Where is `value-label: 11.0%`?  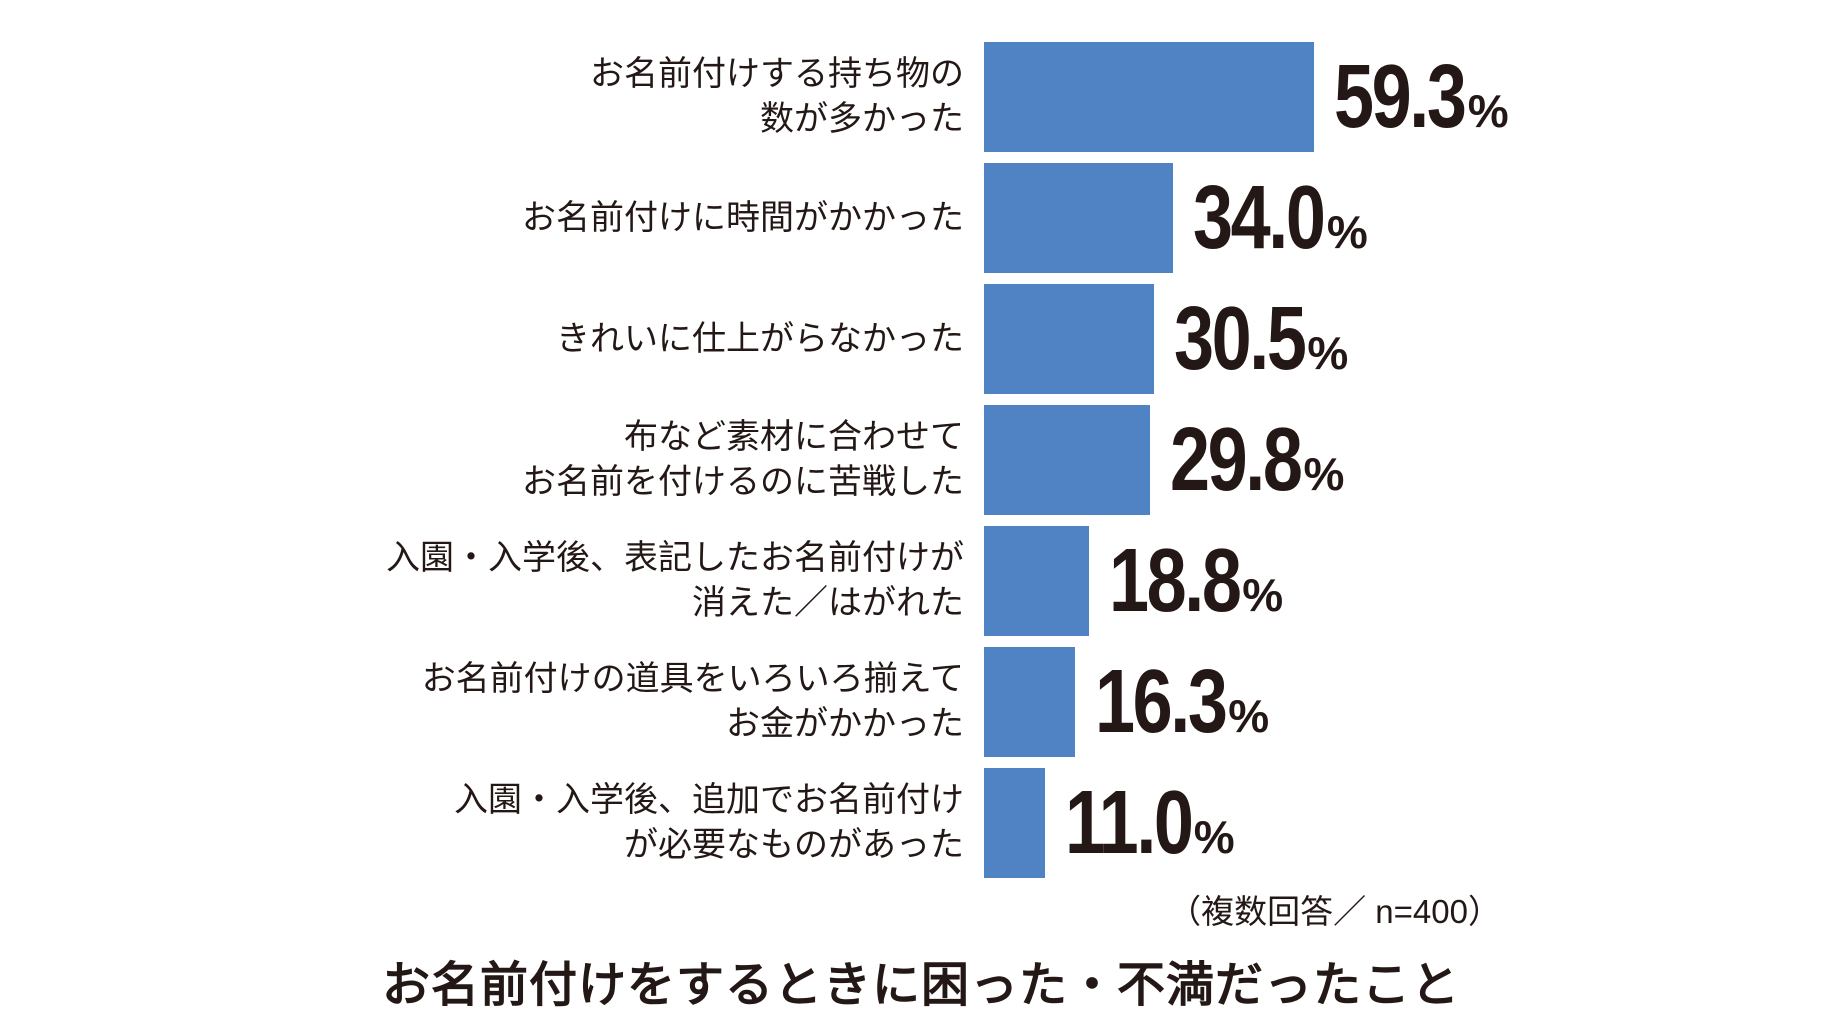 value-label: 11.0% is located at coordinates (1149, 823).